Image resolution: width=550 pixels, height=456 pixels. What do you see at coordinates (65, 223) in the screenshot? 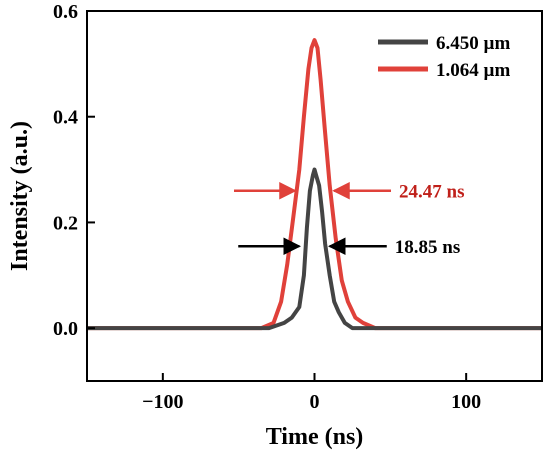
I see `y-tick-label: 0.2` at bounding box center [65, 223].